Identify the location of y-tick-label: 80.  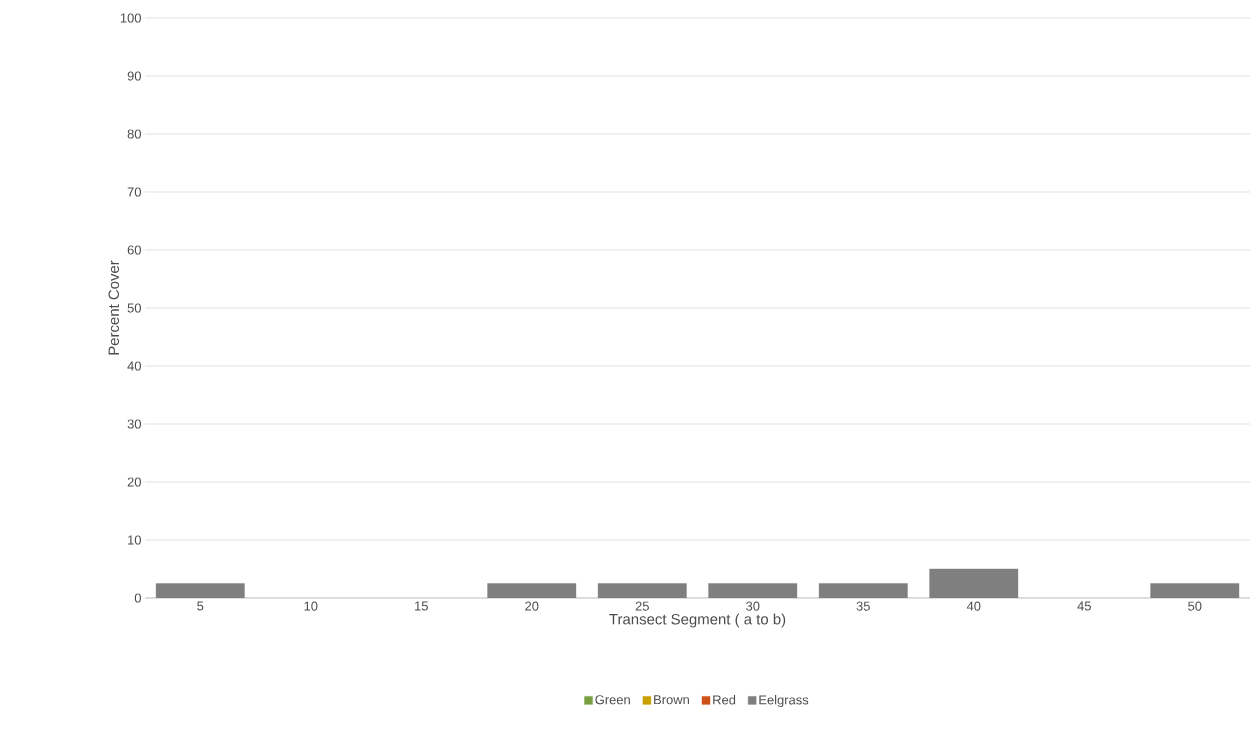
(134, 134).